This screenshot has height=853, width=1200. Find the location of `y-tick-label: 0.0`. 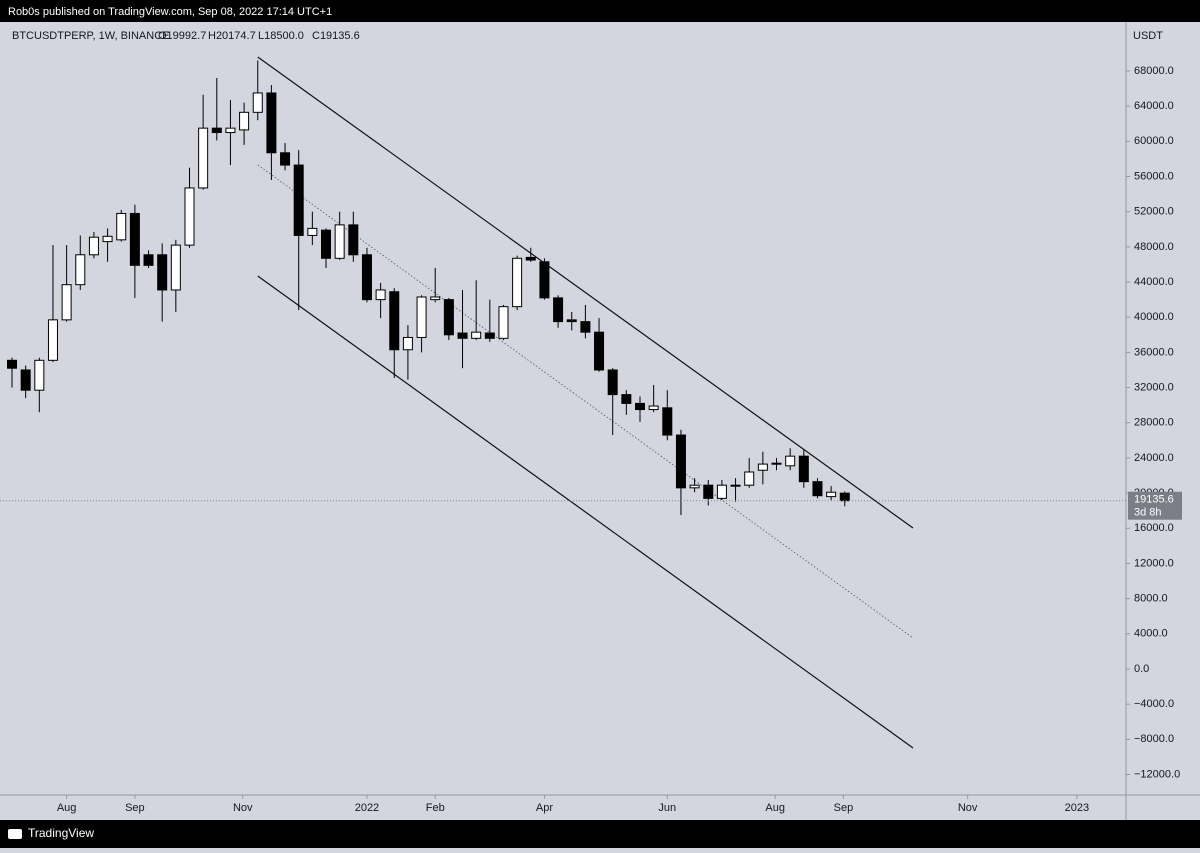

y-tick-label: 0.0 is located at coordinates (1141, 669).